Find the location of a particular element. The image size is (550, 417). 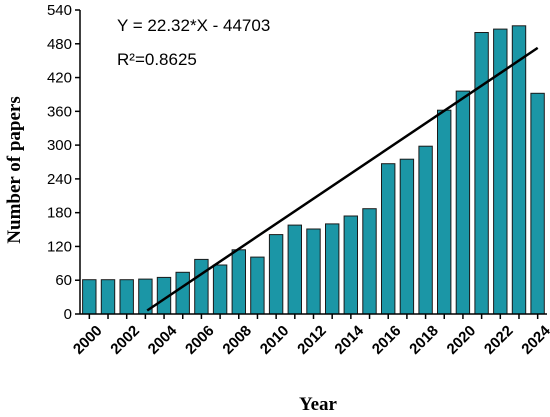

y-tick-label: 120 is located at coordinates (59, 246).